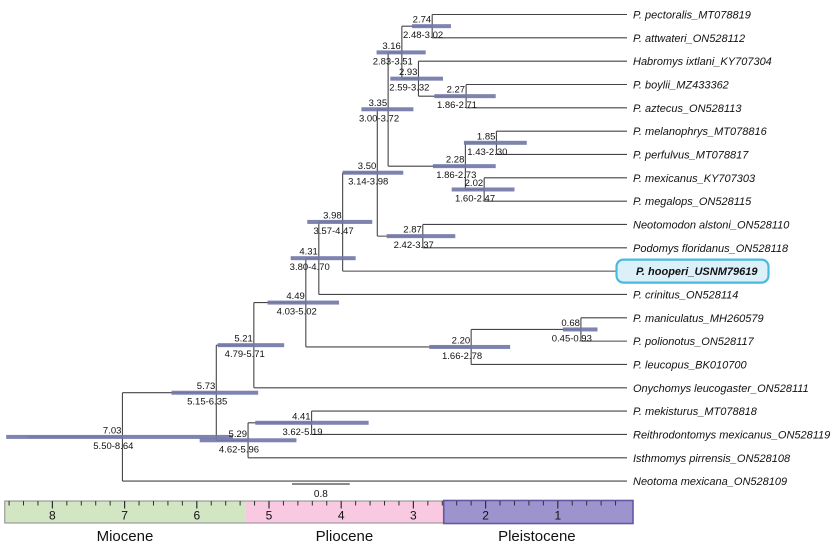 The height and width of the screenshot is (548, 831). What do you see at coordinates (333, 231) in the screenshot?
I see `node-ci-label: 3.57-4.47` at bounding box center [333, 231].